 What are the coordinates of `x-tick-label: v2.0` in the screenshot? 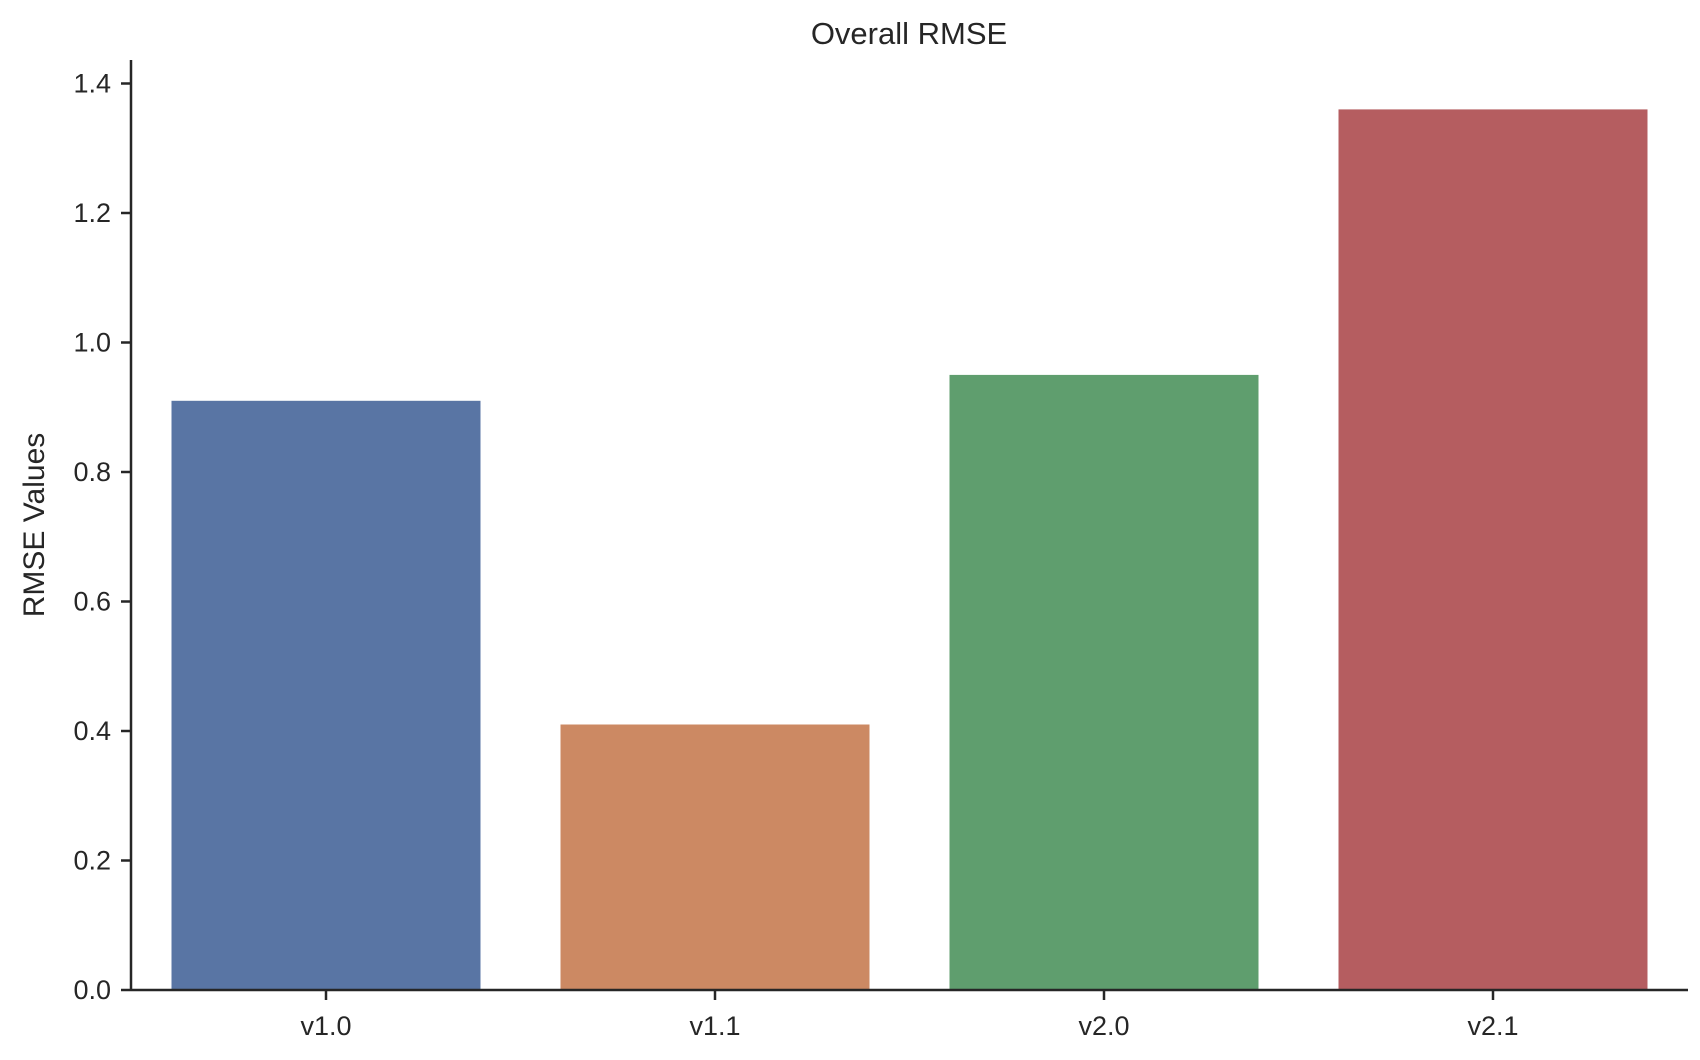 It's located at (1103, 1026).